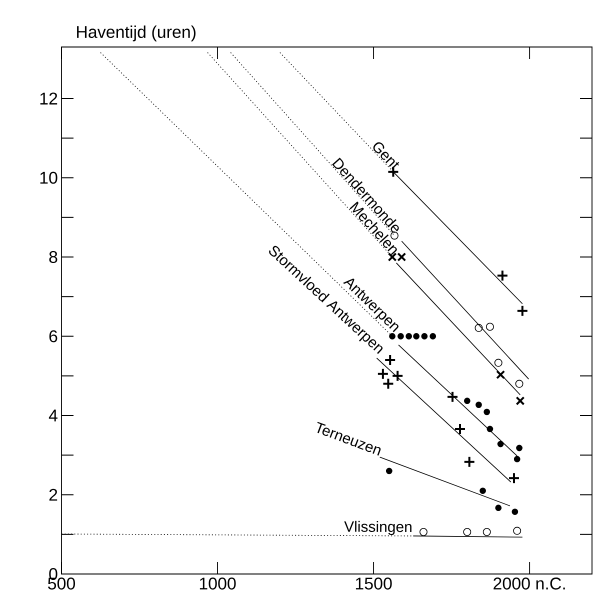  I want to click on y-tick-label: 2, so click(53, 494).